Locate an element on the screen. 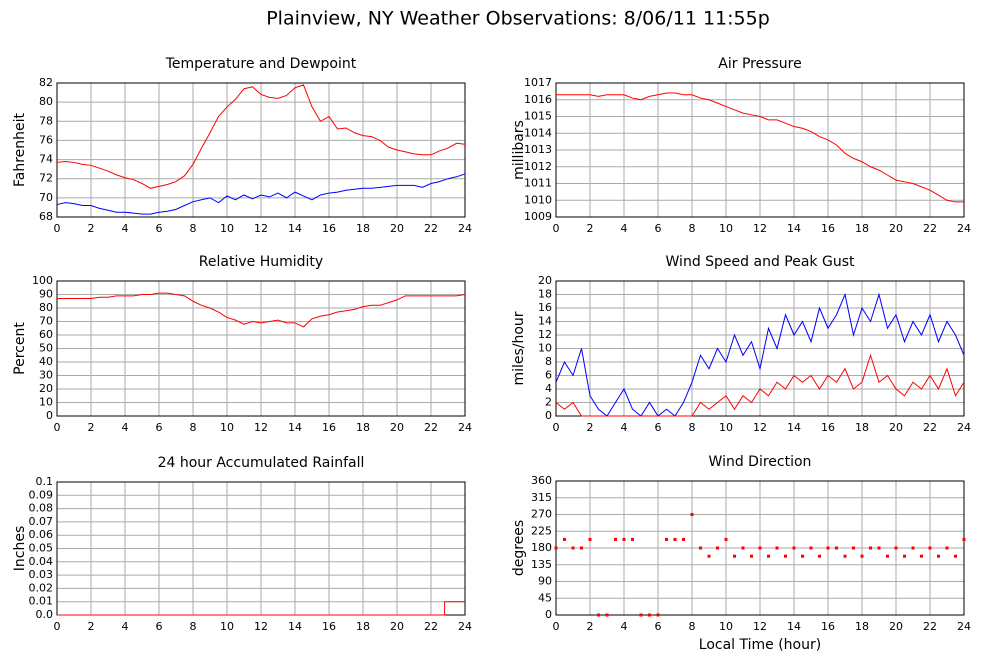  y-tick-label: 0.1 is located at coordinates (45, 481).